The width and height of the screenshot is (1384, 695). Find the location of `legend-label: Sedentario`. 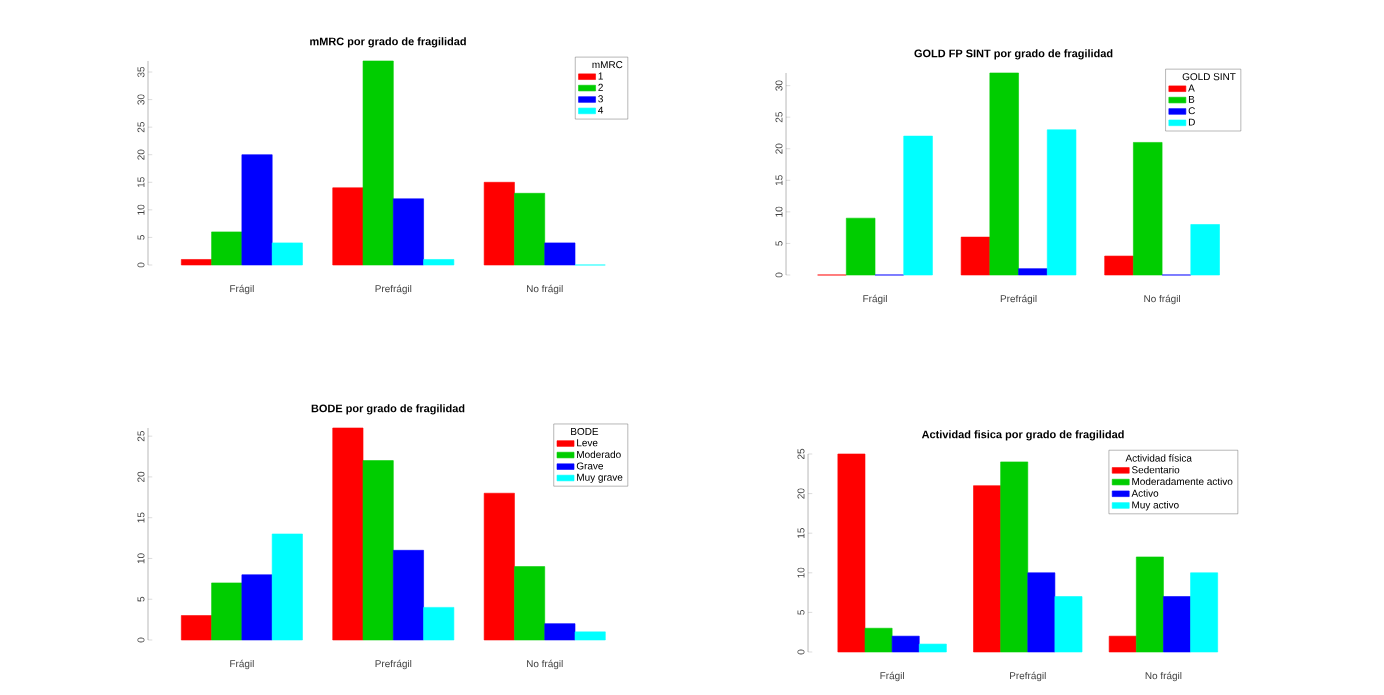

legend-label: Sedentario is located at coordinates (1155, 470).